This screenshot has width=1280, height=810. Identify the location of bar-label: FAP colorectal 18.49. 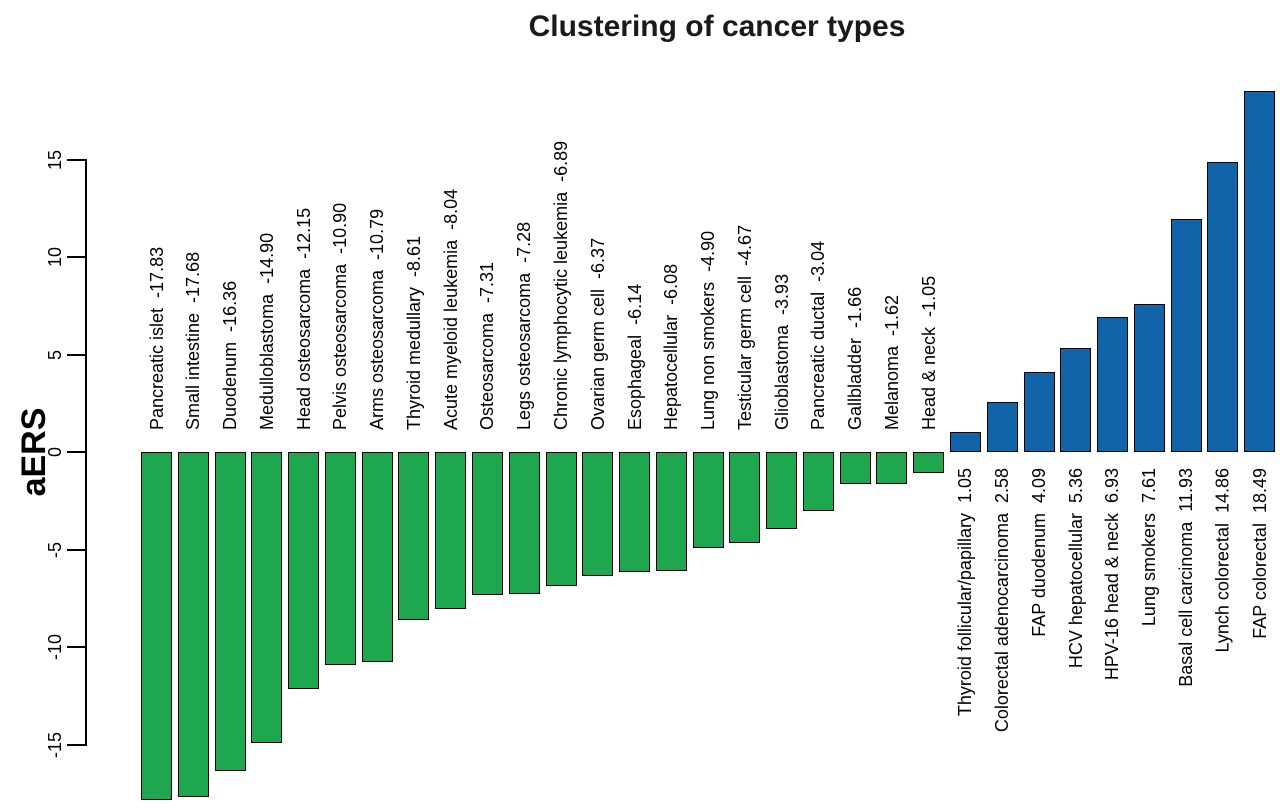
(1259, 553).